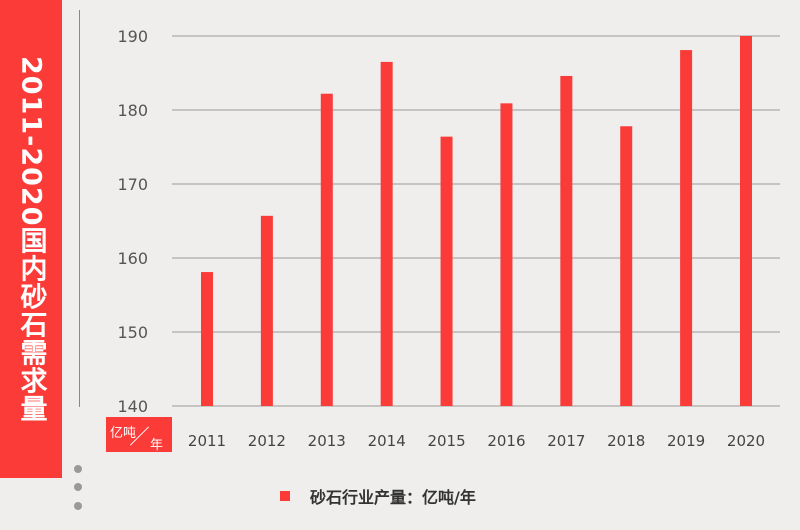 This screenshot has width=800, height=530. What do you see at coordinates (387, 441) in the screenshot?
I see `x-tick-label: 2014` at bounding box center [387, 441].